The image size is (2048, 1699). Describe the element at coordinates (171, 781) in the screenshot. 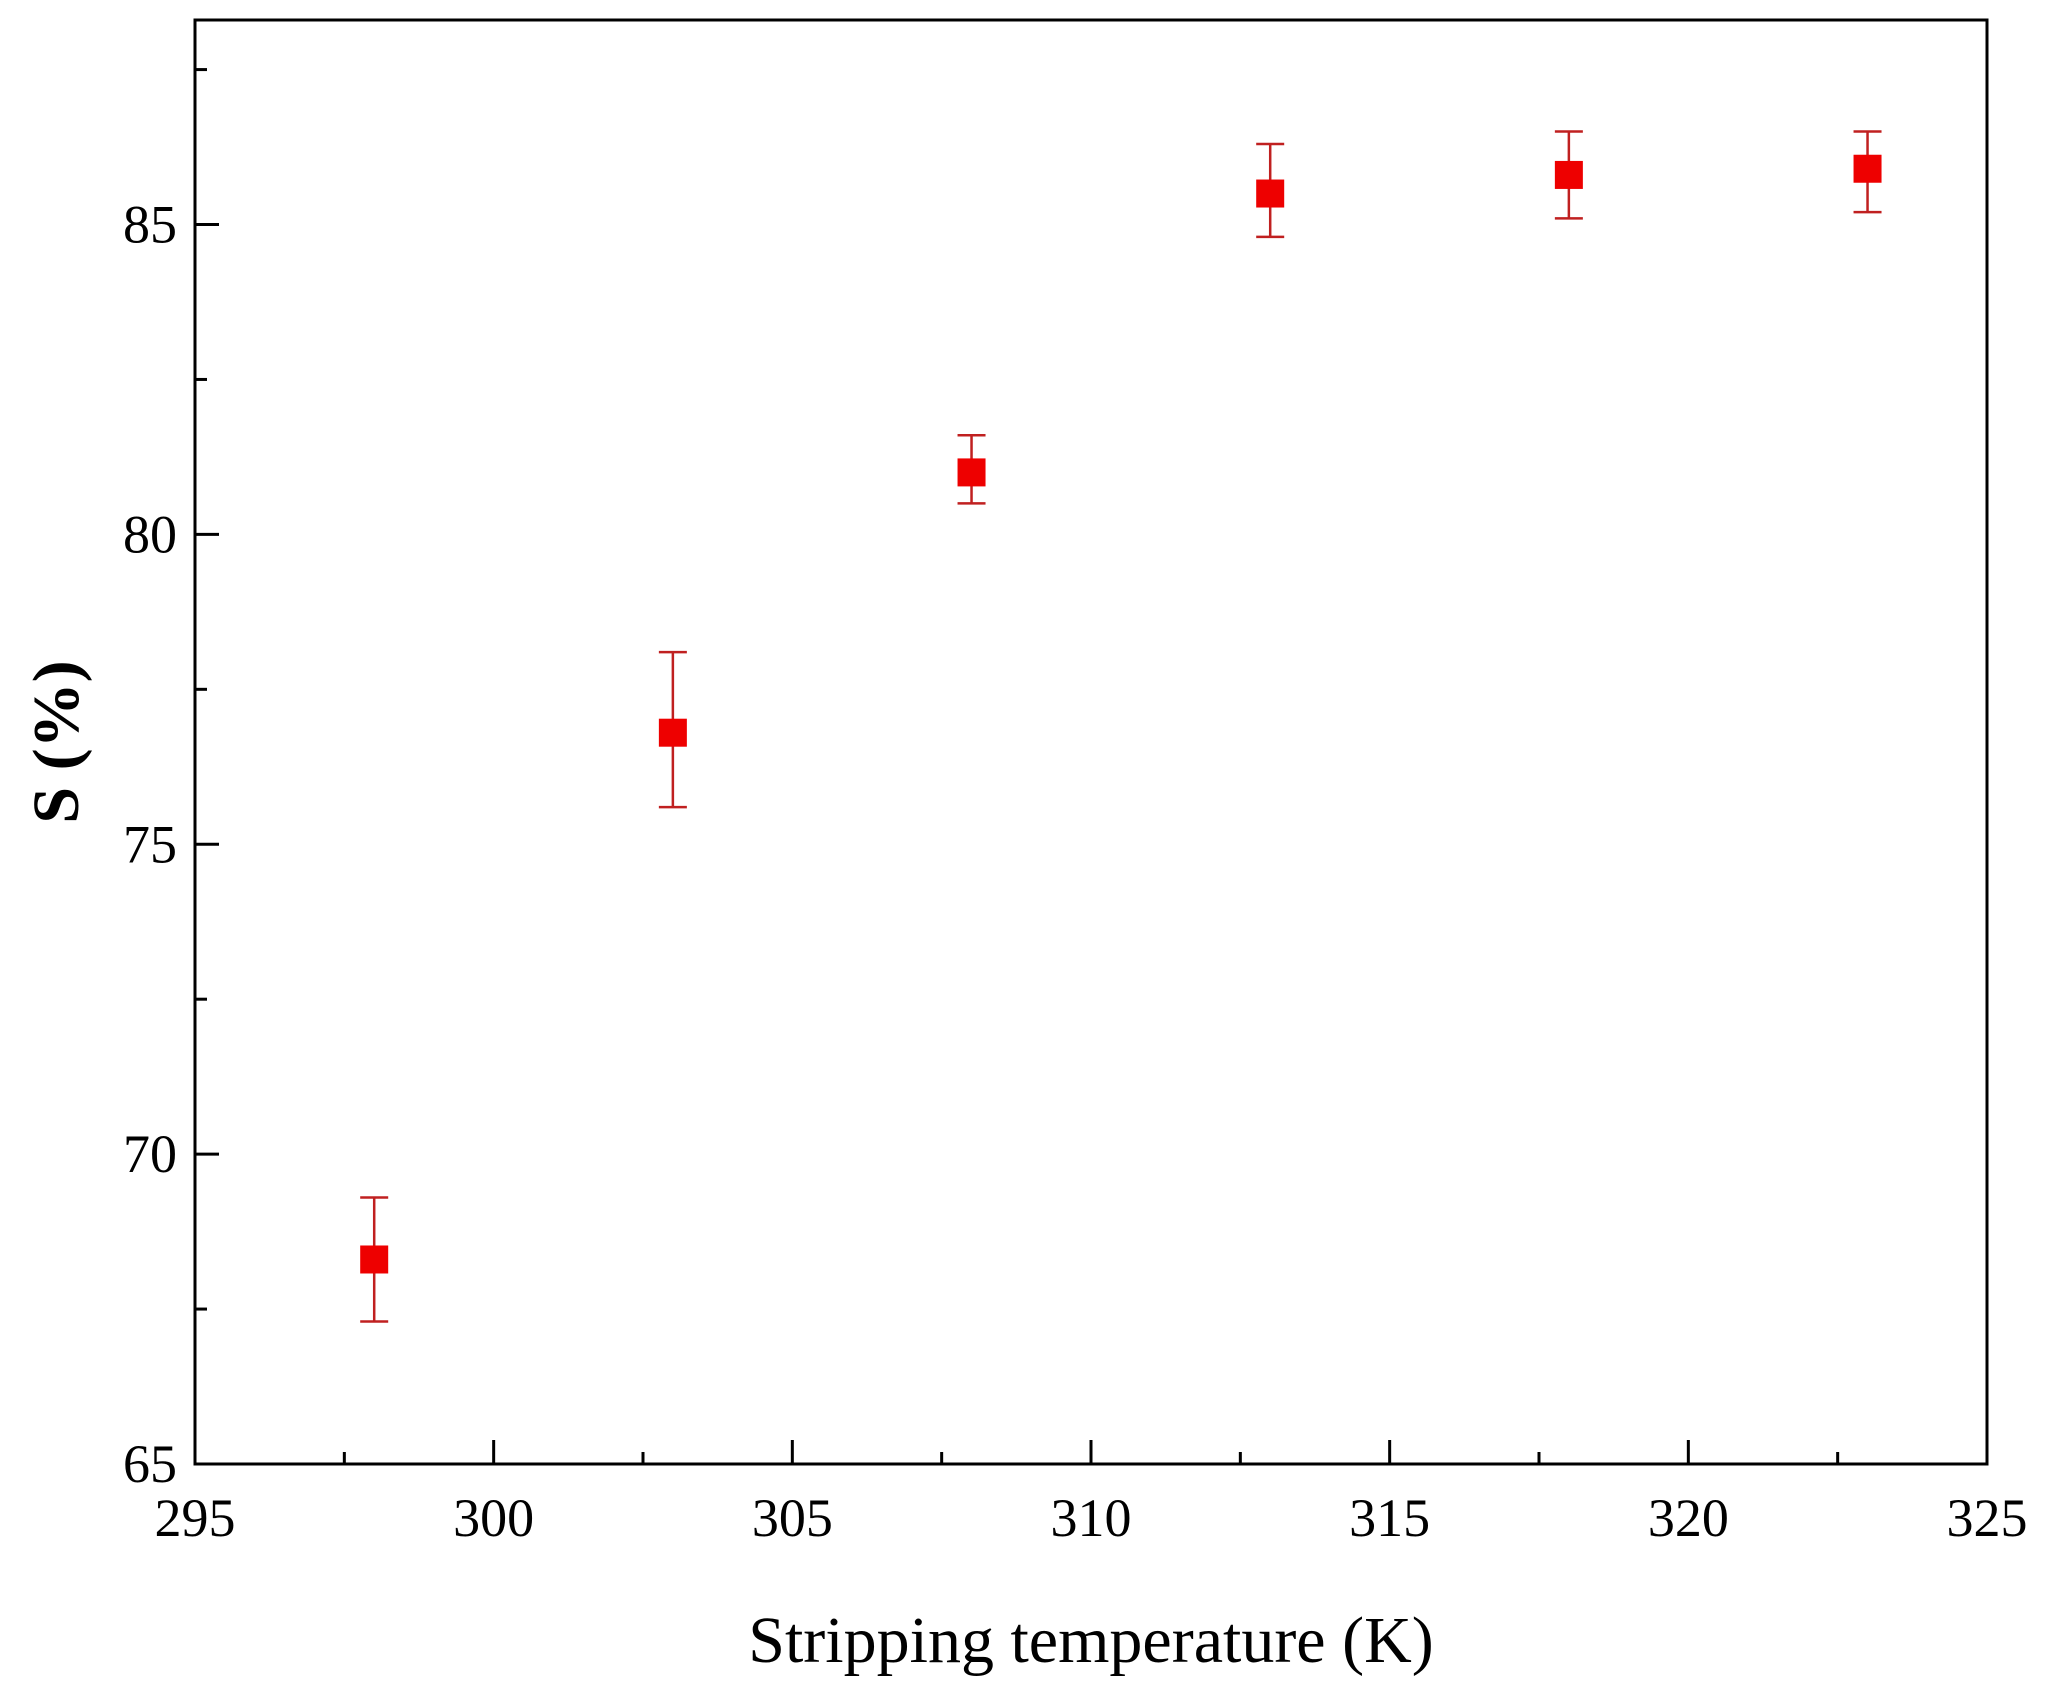

I see `y-axis-ticks: 65 70 75 80 85` at that location.